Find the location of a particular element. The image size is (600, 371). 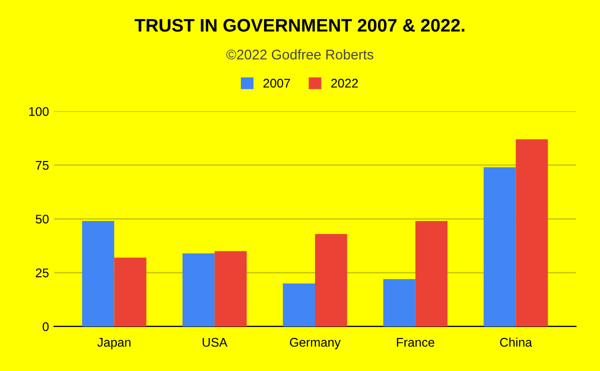

y-tick-label: 75 is located at coordinates (42, 165).